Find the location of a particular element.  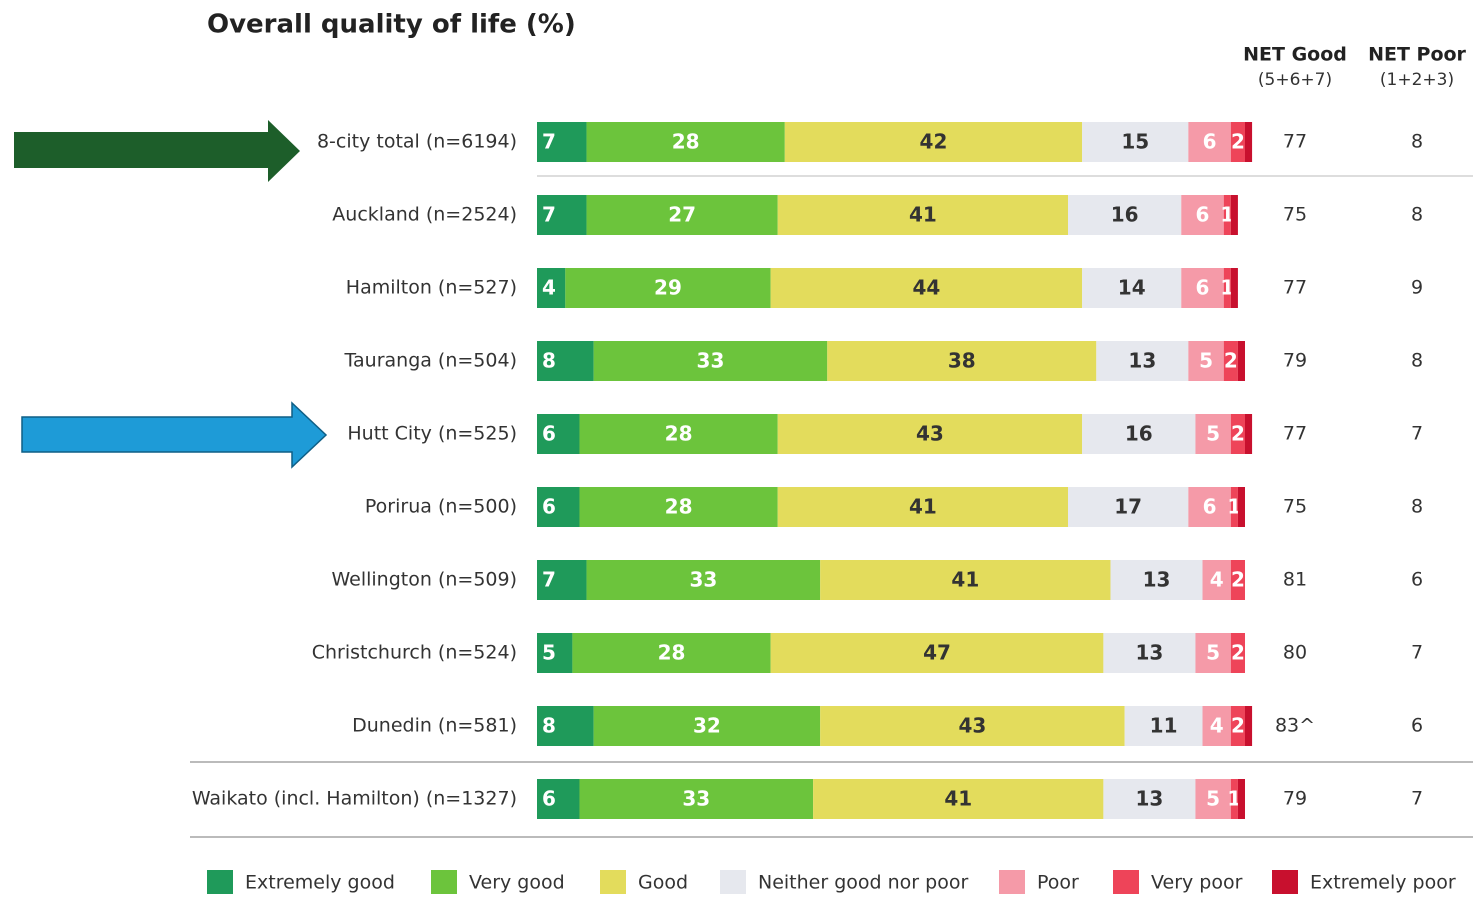

segment-label: 29 is located at coordinates (668, 288).